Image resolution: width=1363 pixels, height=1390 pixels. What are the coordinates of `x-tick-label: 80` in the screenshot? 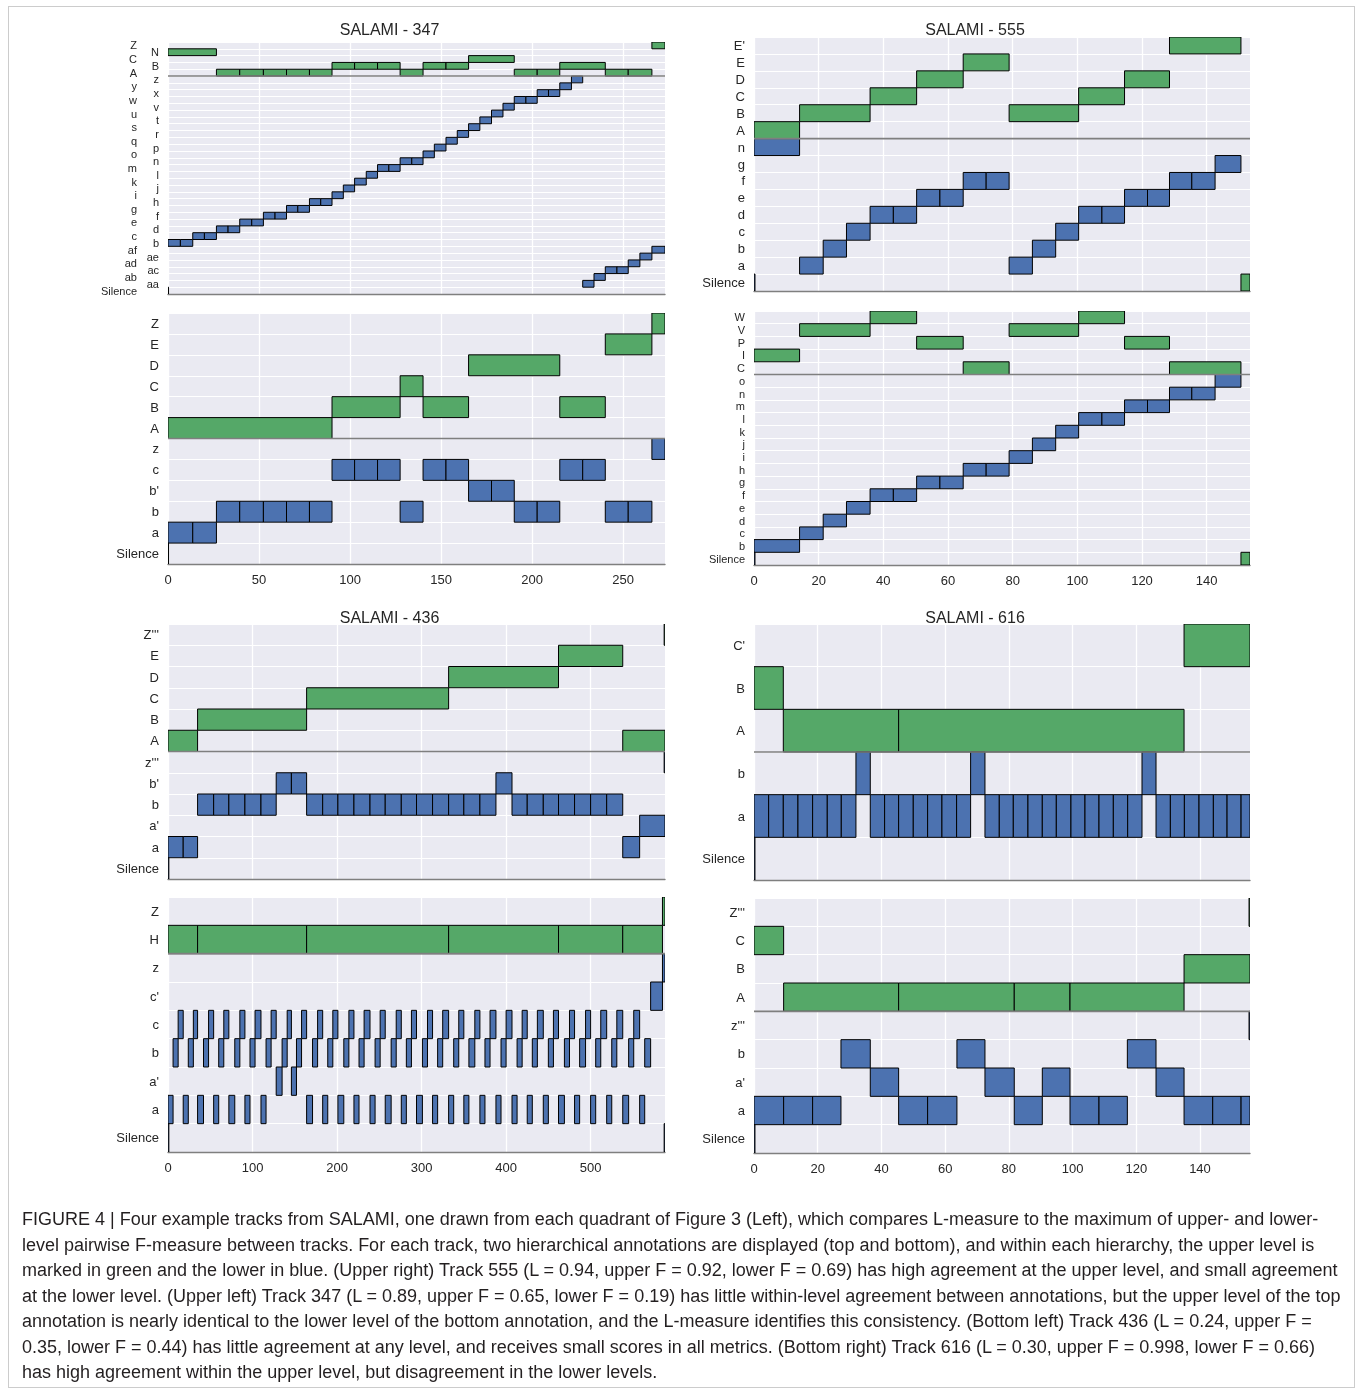 It's located at (1012, 580).